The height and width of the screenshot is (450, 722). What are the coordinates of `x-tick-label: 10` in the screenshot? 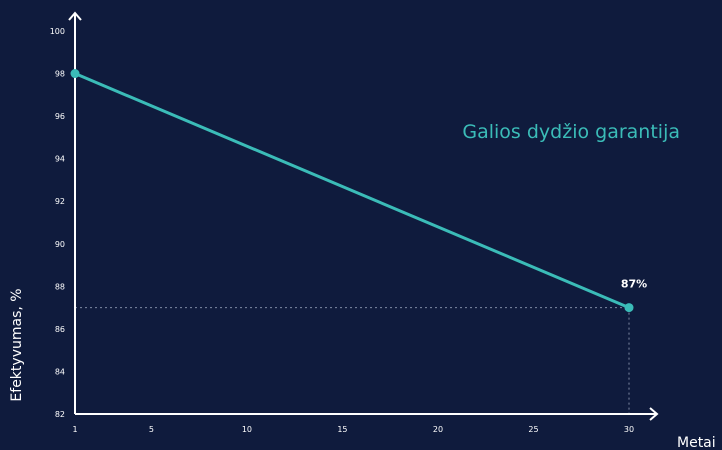 It's located at (247, 429).